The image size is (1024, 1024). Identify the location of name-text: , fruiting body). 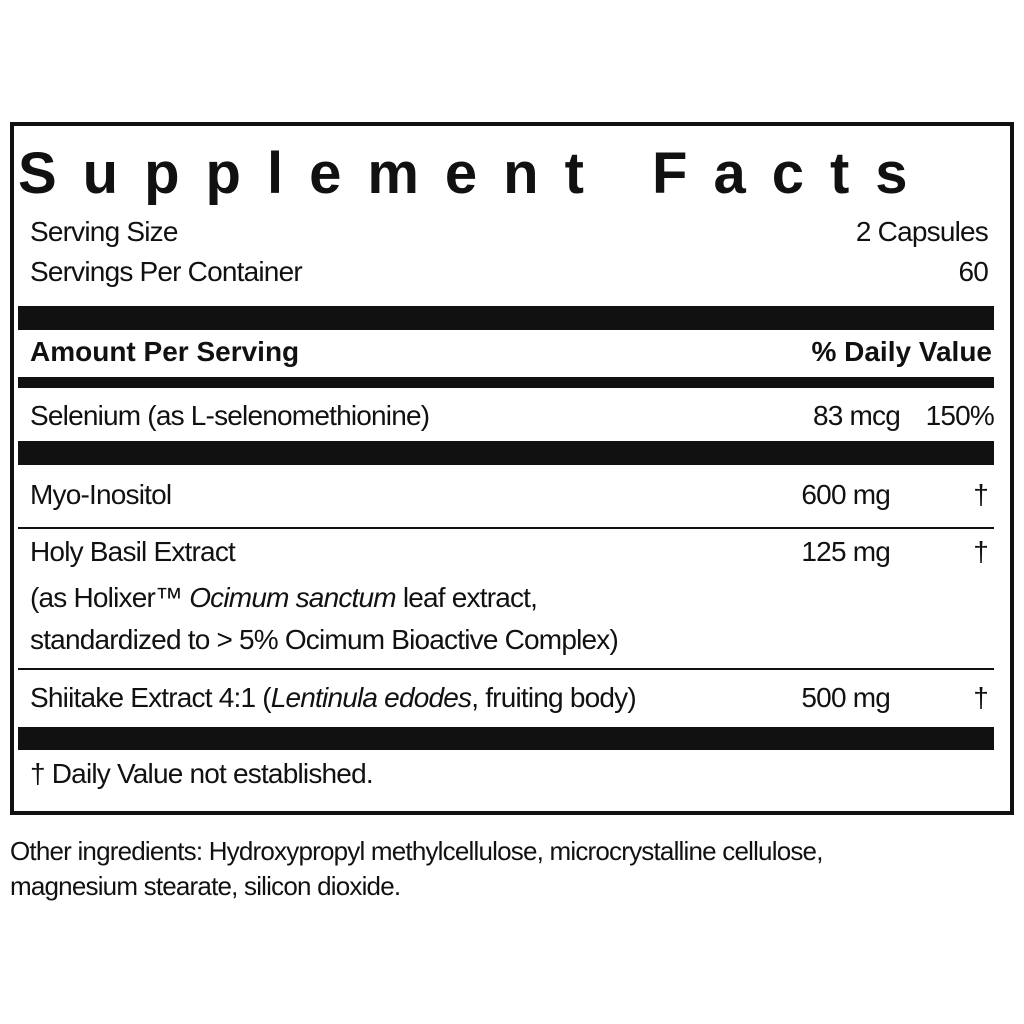
(553, 697).